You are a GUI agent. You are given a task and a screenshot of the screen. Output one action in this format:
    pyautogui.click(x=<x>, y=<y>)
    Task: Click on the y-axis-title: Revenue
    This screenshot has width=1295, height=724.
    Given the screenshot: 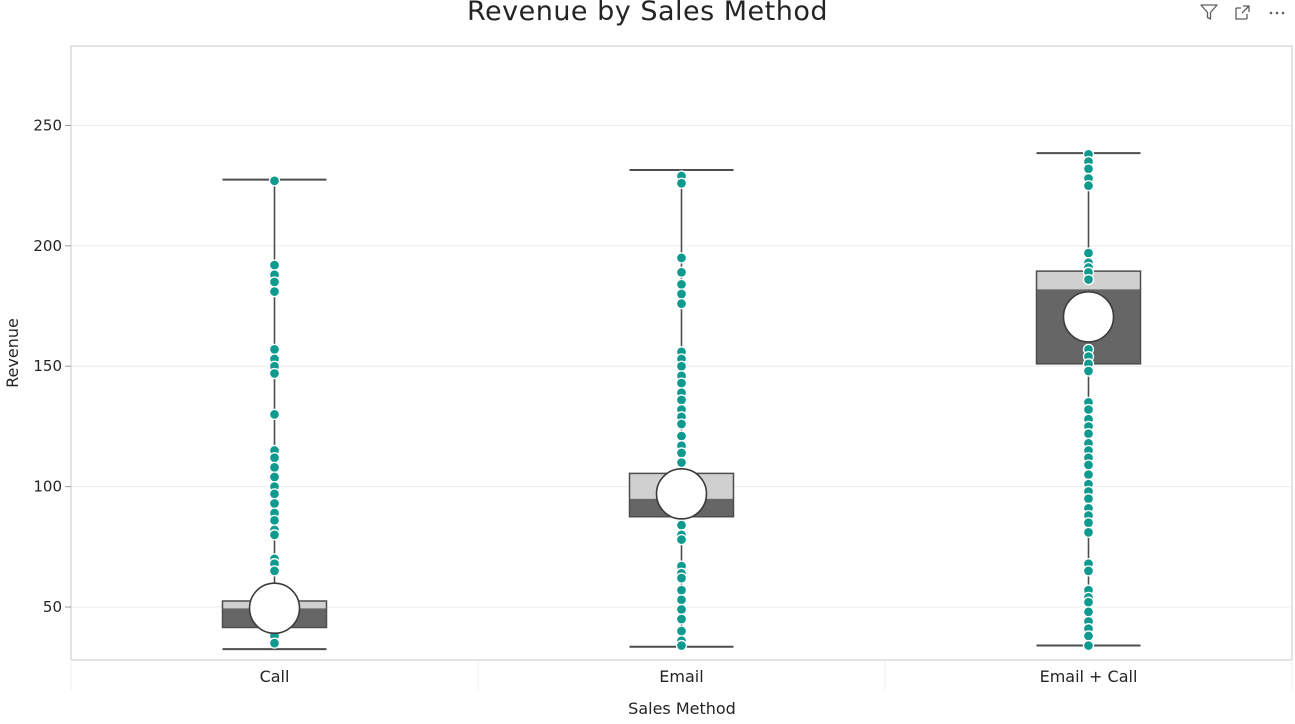 What is the action you would take?
    pyautogui.click(x=12, y=353)
    